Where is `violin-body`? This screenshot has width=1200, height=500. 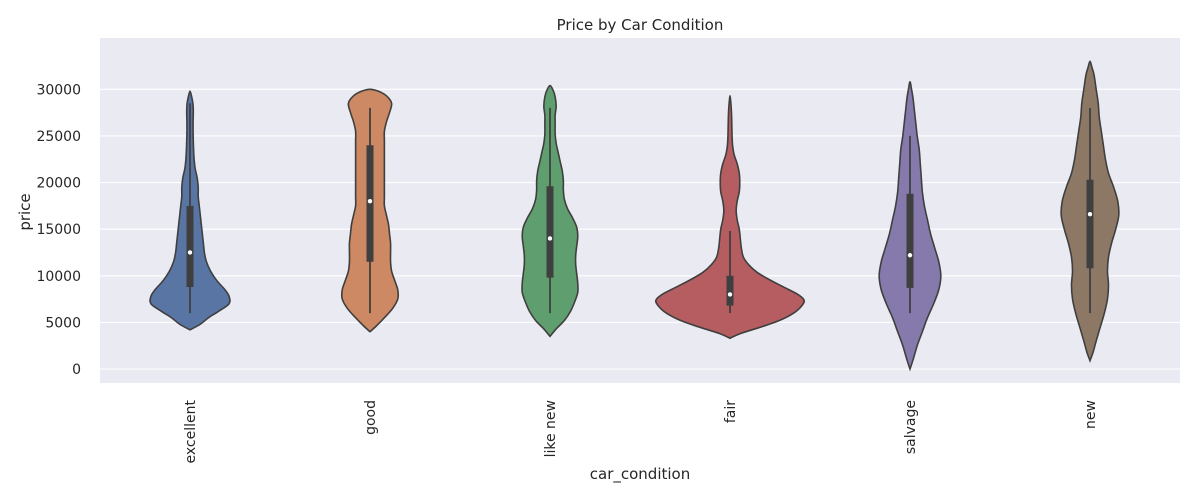 violin-body is located at coordinates (730, 217).